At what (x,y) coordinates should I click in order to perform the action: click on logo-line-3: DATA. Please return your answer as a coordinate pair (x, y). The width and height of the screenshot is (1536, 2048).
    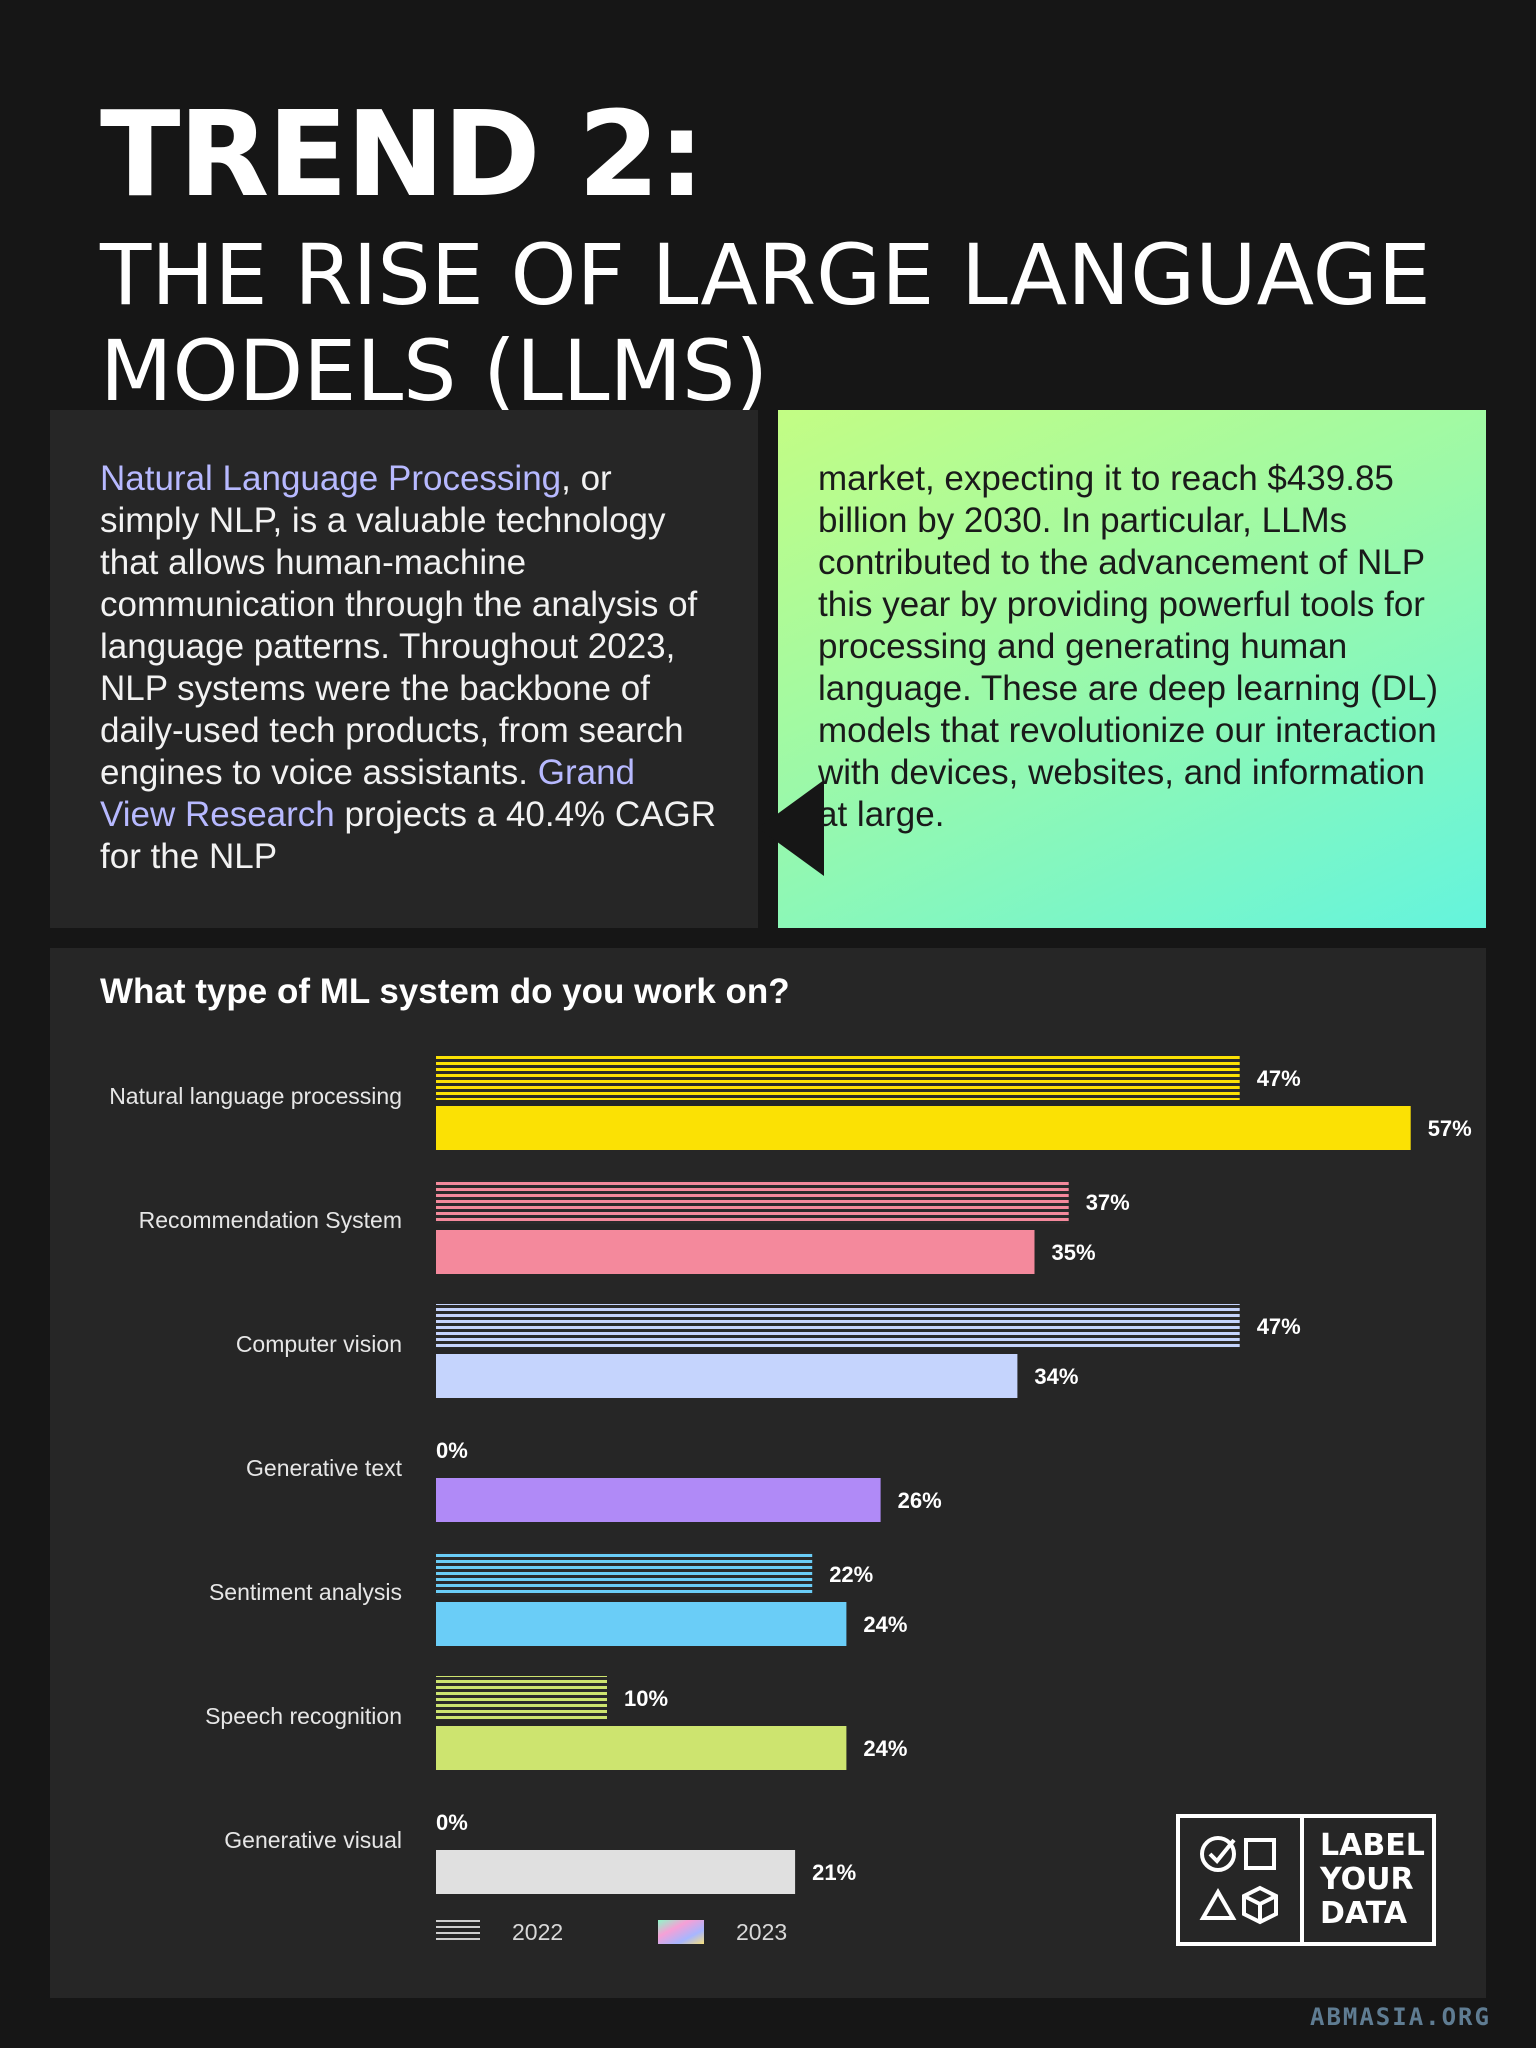
    Looking at the image, I should click on (1364, 1913).